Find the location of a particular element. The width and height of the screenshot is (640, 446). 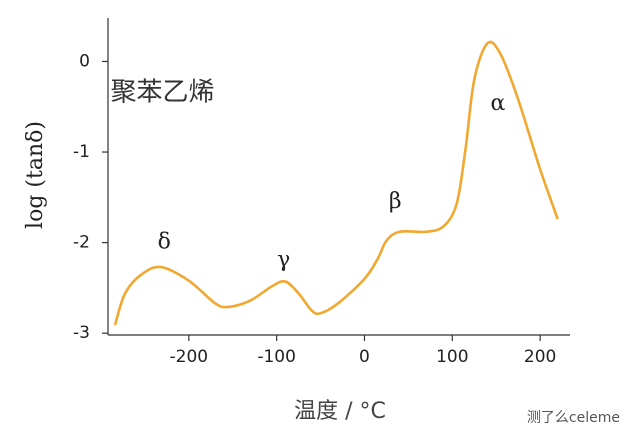

x-tick-label: 100 is located at coordinates (452, 357).